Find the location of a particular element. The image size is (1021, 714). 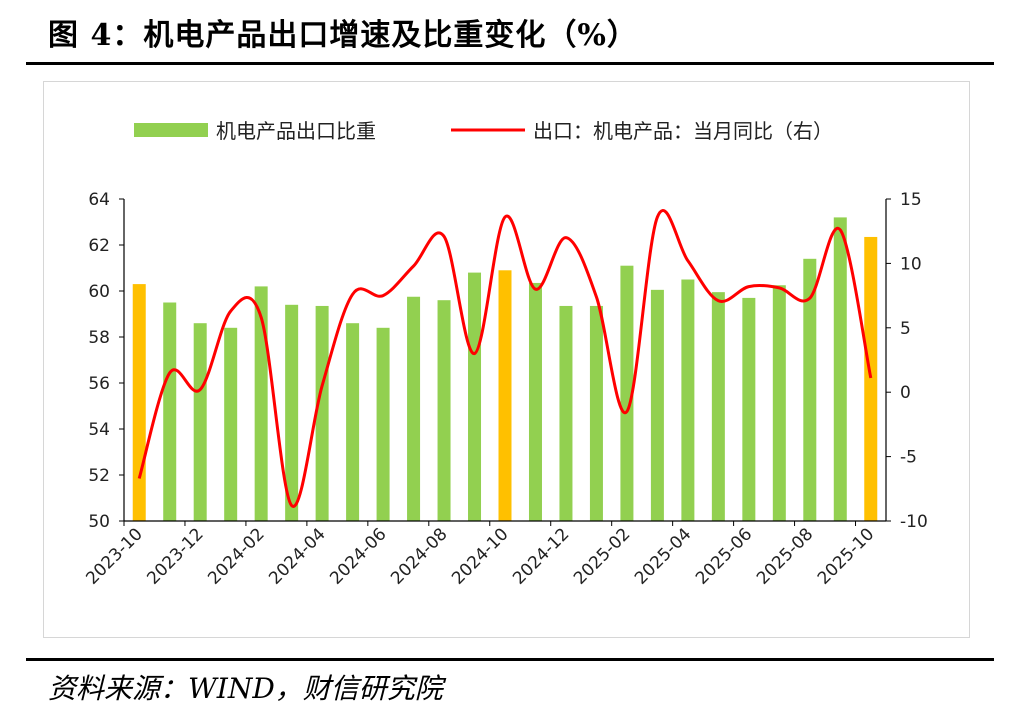

x-tick-label: 2024-04 is located at coordinates (297, 556).